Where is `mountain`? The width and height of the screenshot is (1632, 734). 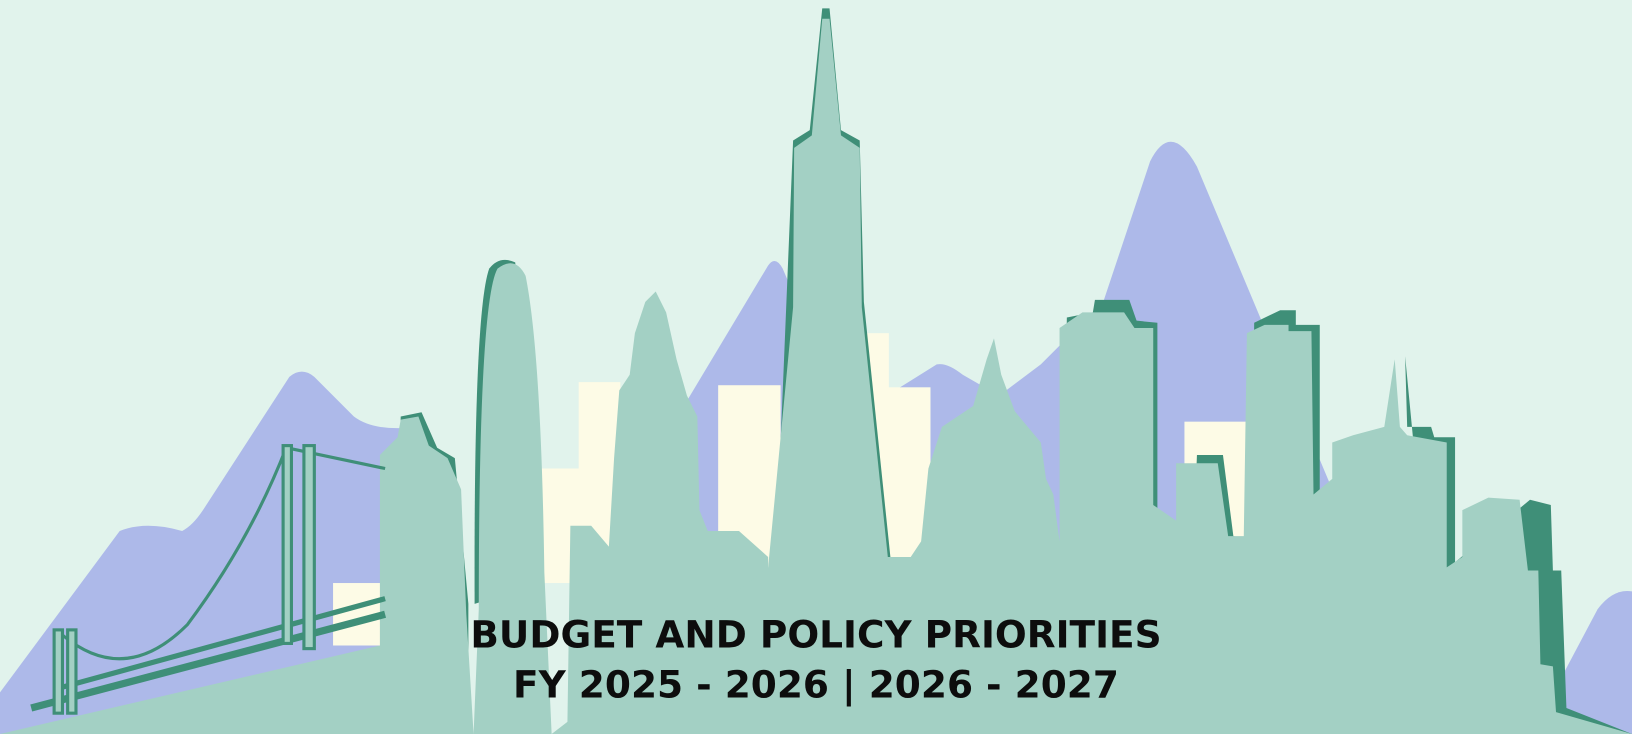 mountain is located at coordinates (1591, 662).